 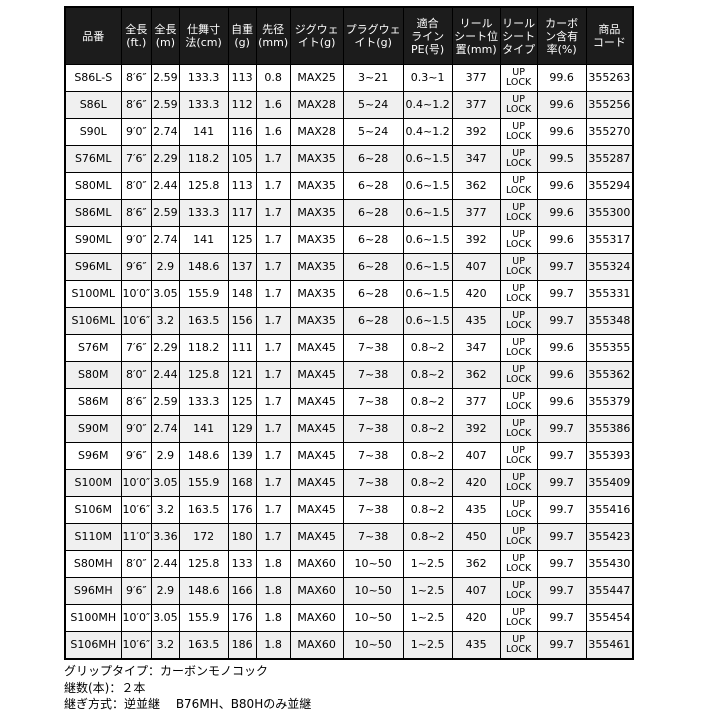 What do you see at coordinates (165, 375) in the screenshot?
I see `table-cell: 2.44` at bounding box center [165, 375].